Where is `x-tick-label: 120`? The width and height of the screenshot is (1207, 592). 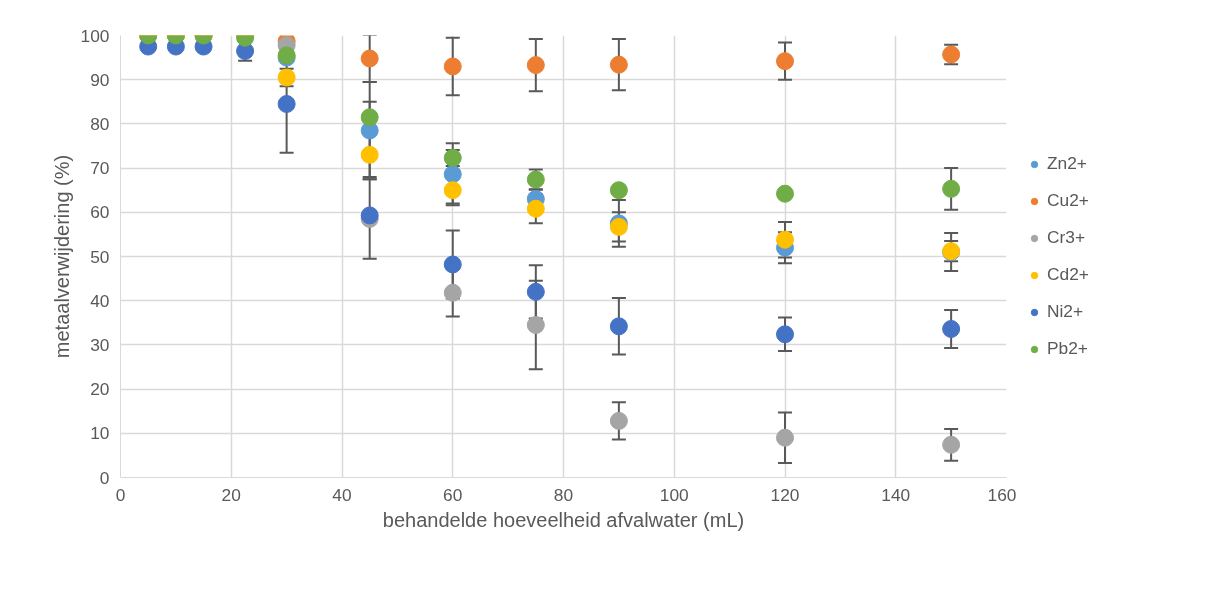
x-tick-label: 120 is located at coordinates (785, 494).